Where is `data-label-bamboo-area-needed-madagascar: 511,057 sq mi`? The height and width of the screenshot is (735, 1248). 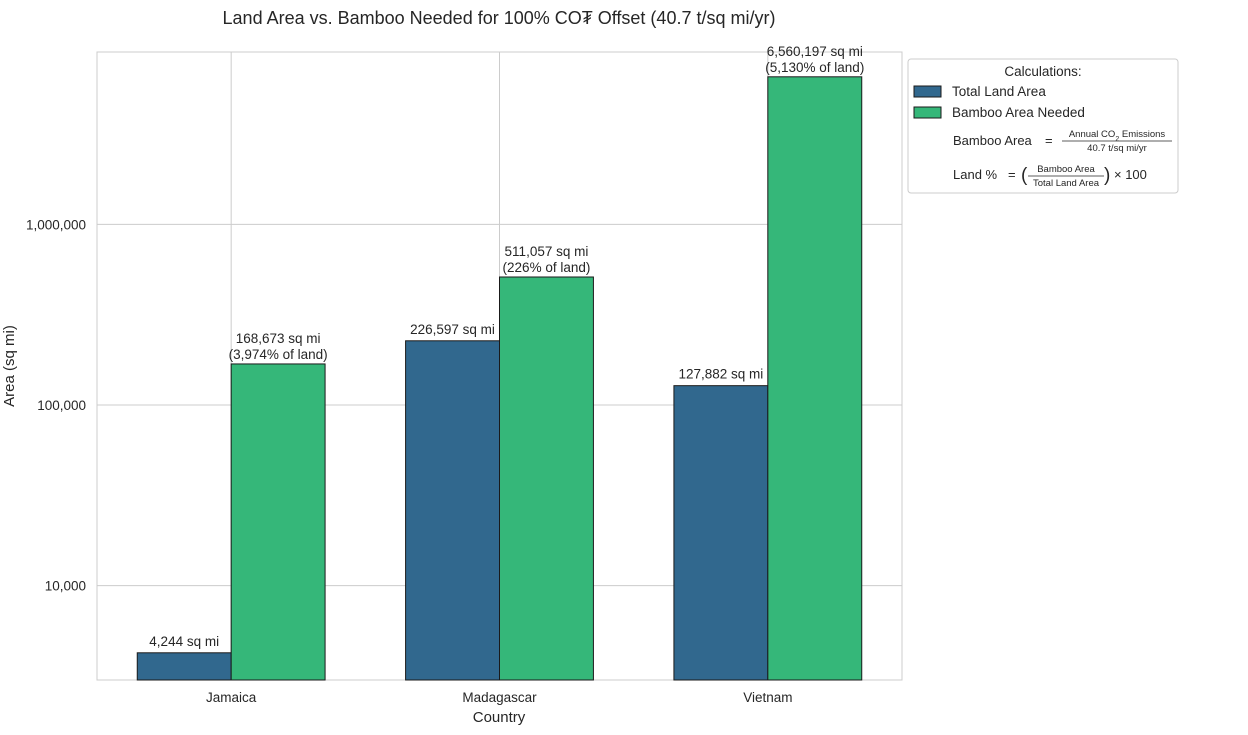
data-label-bamboo-area-needed-madagascar: 511,057 sq mi is located at coordinates (547, 251).